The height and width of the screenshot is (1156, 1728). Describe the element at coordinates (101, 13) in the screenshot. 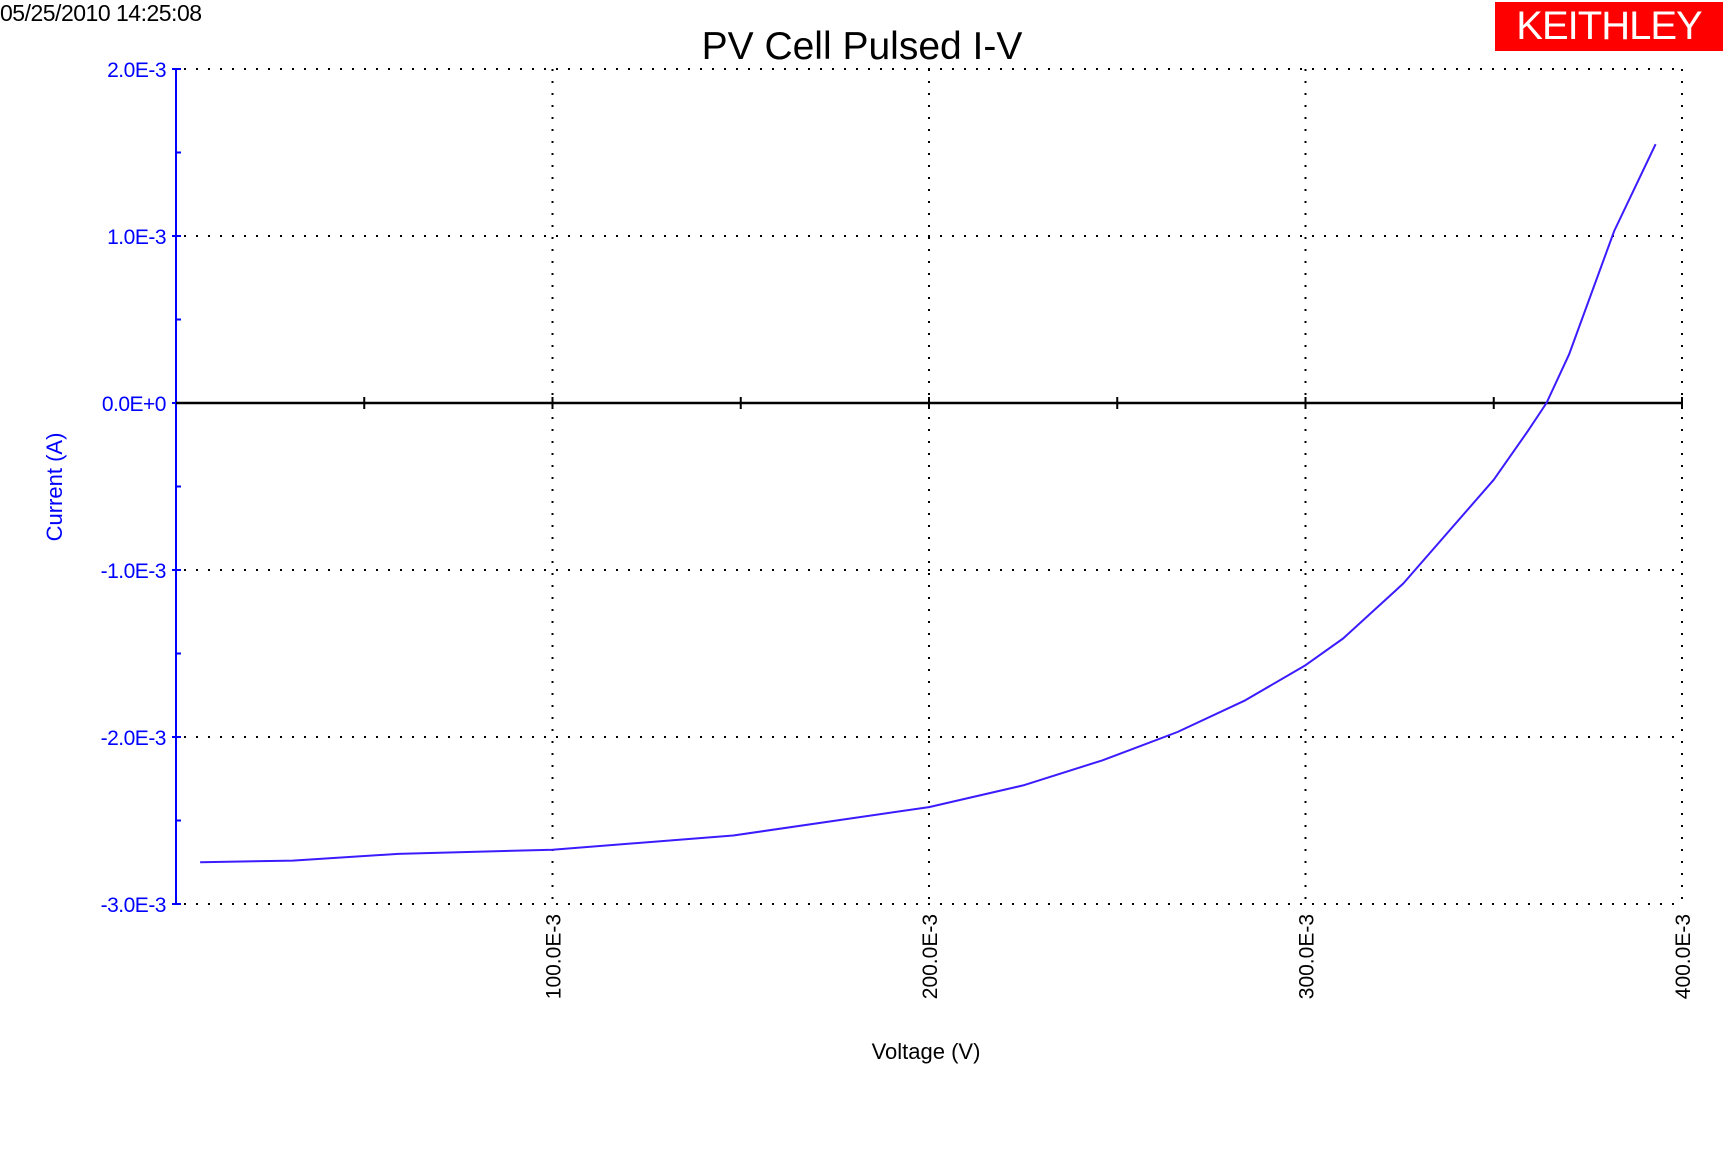

I see `timestamp: 05/25/2010 14:25:08` at that location.